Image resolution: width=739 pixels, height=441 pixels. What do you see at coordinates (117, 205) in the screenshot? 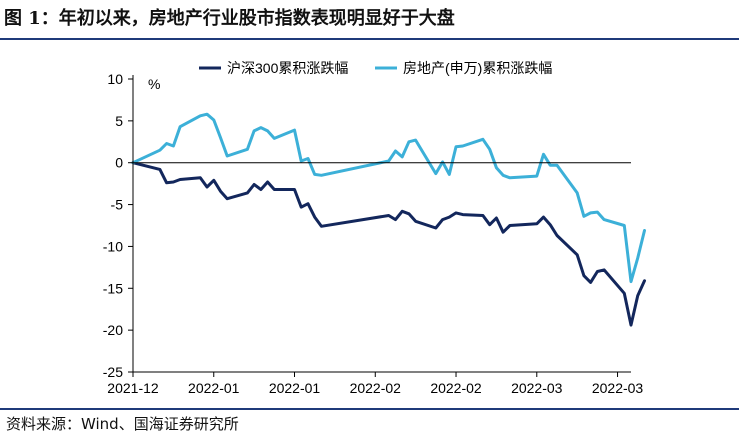
I see `y-tick-label: -5` at bounding box center [117, 205].